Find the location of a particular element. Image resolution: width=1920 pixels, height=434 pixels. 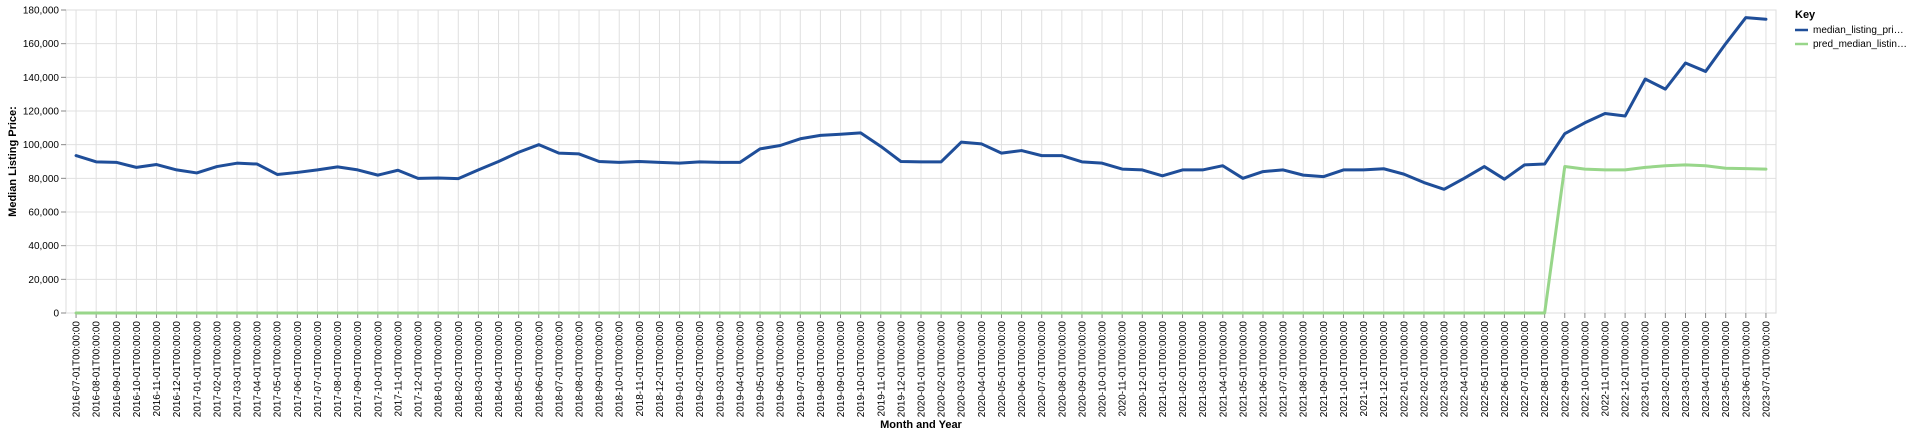

x-tick-label: 2020-11-01T00:00:00 is located at coordinates (1123, 369).